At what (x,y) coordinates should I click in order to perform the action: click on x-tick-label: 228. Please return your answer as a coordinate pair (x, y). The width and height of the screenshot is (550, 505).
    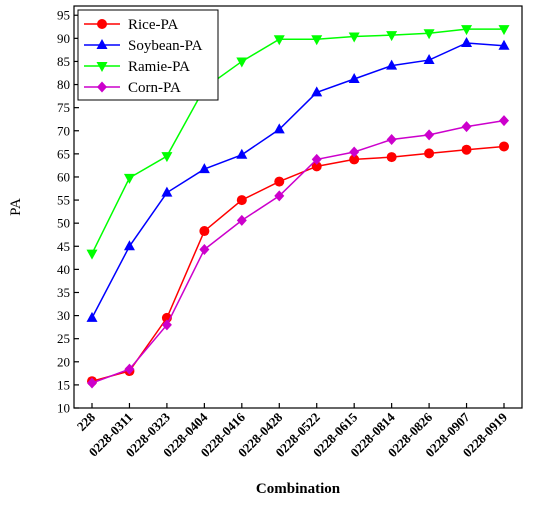
    Looking at the image, I should click on (86, 421).